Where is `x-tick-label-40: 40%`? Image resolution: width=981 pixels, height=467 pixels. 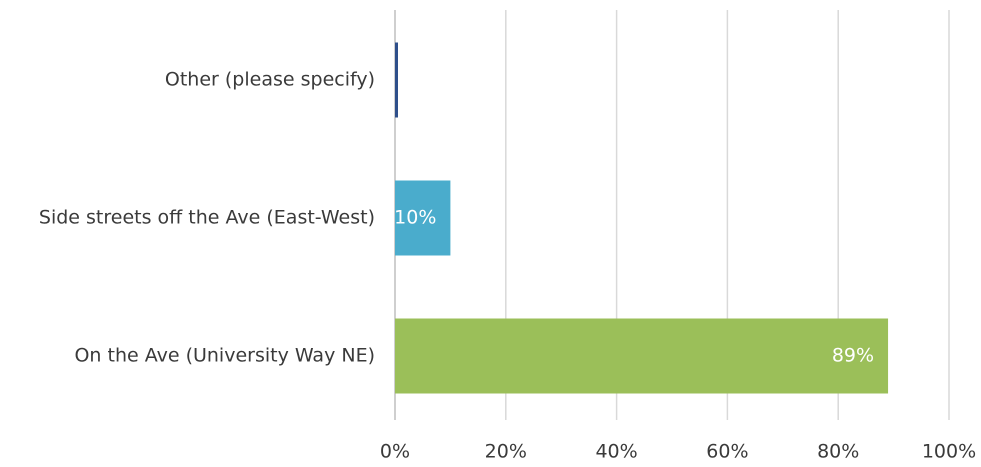
x-tick-label-40: 40% is located at coordinates (616, 452).